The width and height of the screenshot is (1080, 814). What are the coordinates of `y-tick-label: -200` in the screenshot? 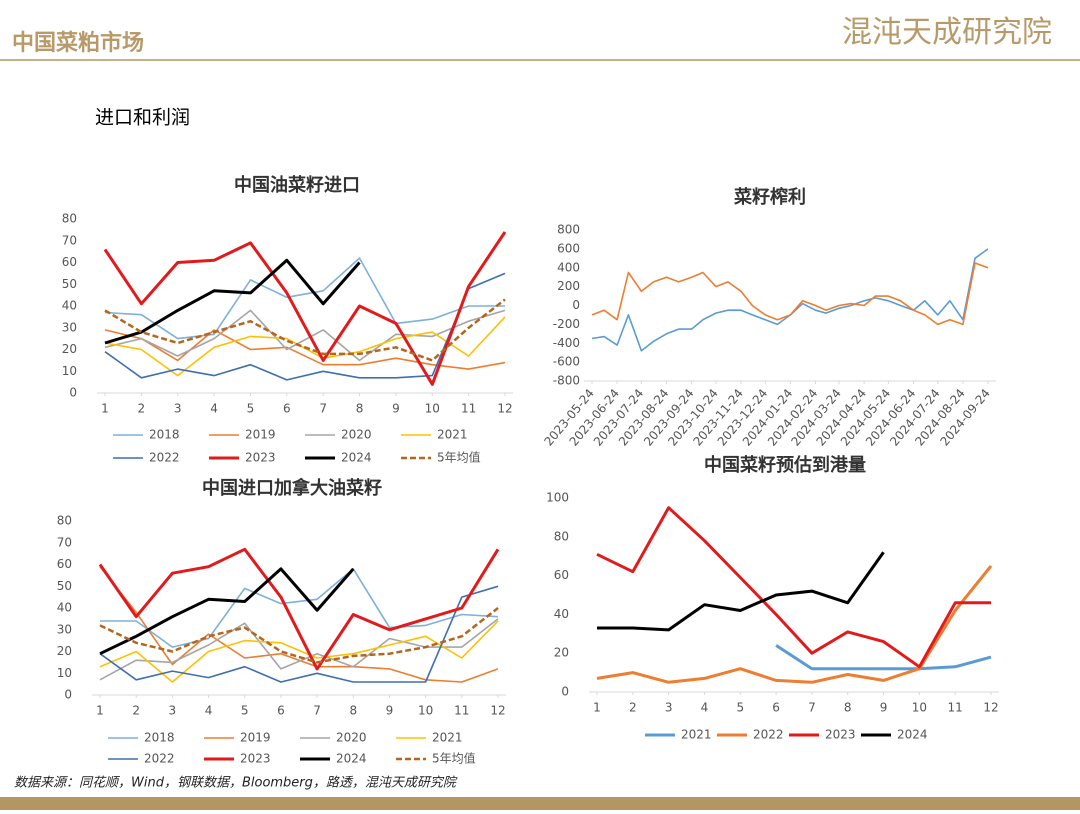 It's located at (566, 324).